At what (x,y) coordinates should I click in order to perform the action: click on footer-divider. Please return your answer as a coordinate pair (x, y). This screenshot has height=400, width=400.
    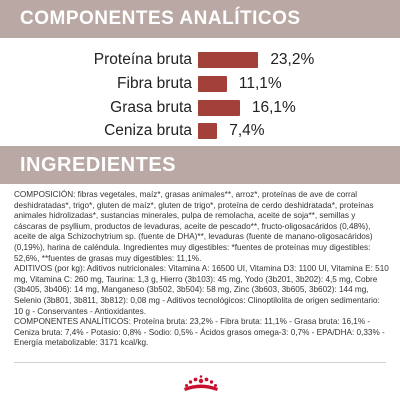
    Looking at the image, I should click on (200, 362).